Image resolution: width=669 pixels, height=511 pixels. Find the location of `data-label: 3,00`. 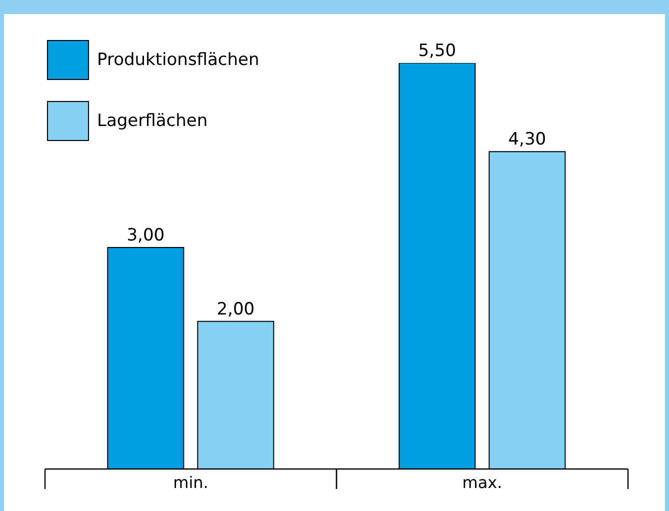

data-label: 3,00 is located at coordinates (145, 236).